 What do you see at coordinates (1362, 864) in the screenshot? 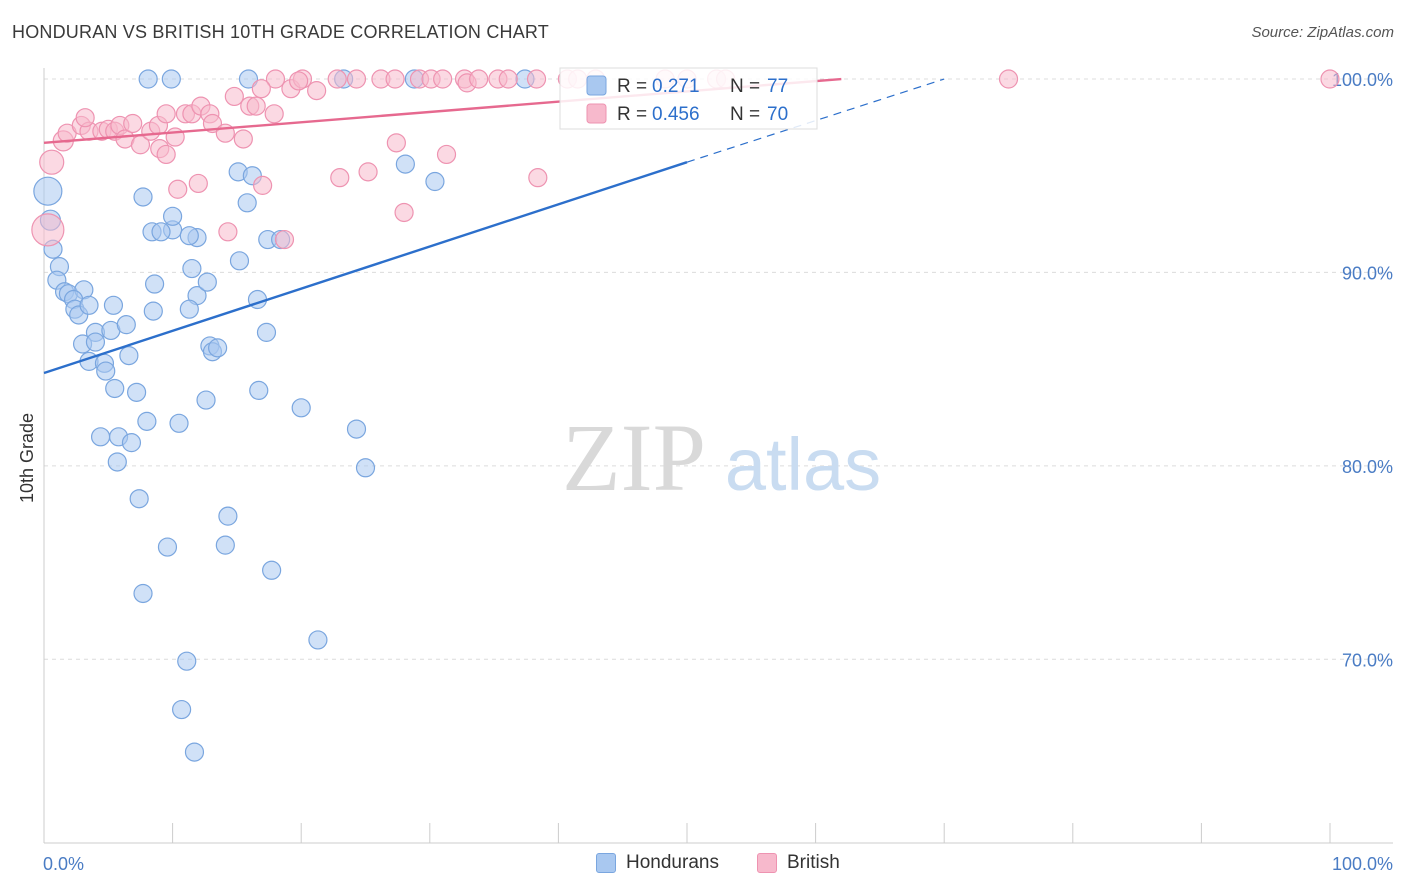
I see `x-tick-max: 100.0%` at bounding box center [1362, 864].